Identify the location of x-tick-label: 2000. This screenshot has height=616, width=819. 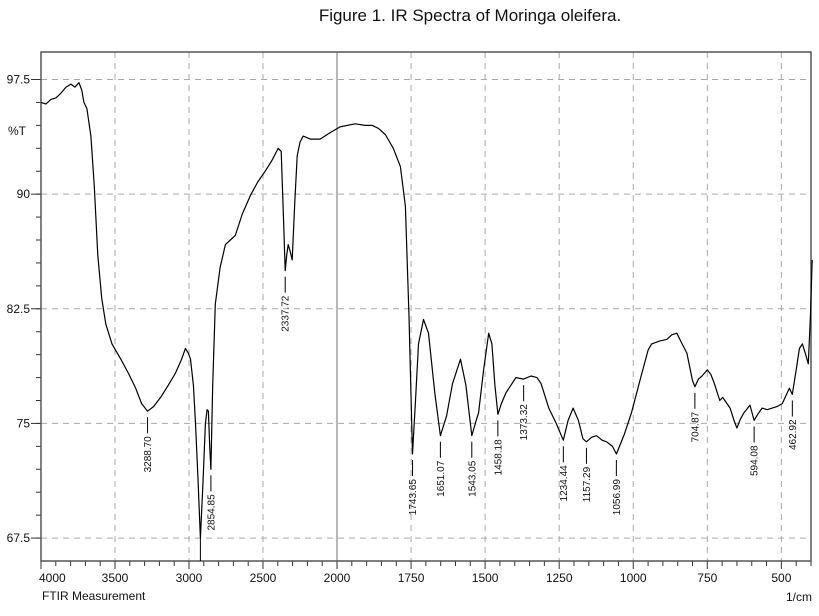
(337, 578).